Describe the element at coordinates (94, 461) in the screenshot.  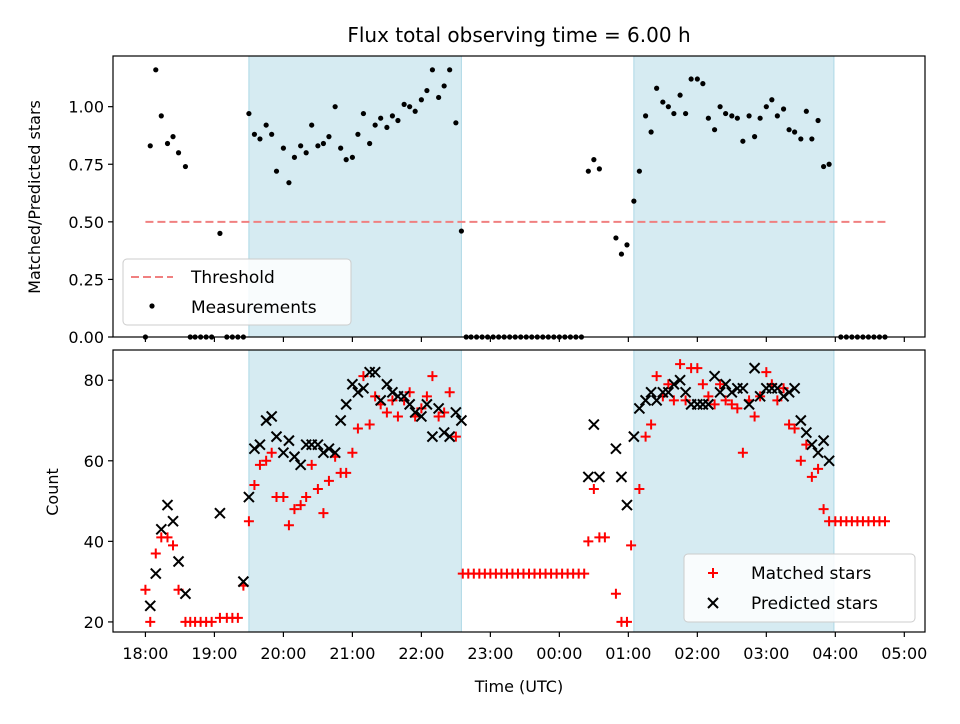
I see `bottom-y-tick-label: 60` at that location.